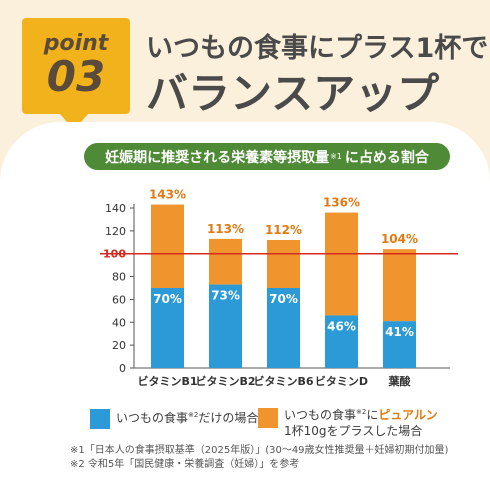  What do you see at coordinates (193, 415) in the screenshot?
I see `legend-base-sup: ※2` at bounding box center [193, 415].